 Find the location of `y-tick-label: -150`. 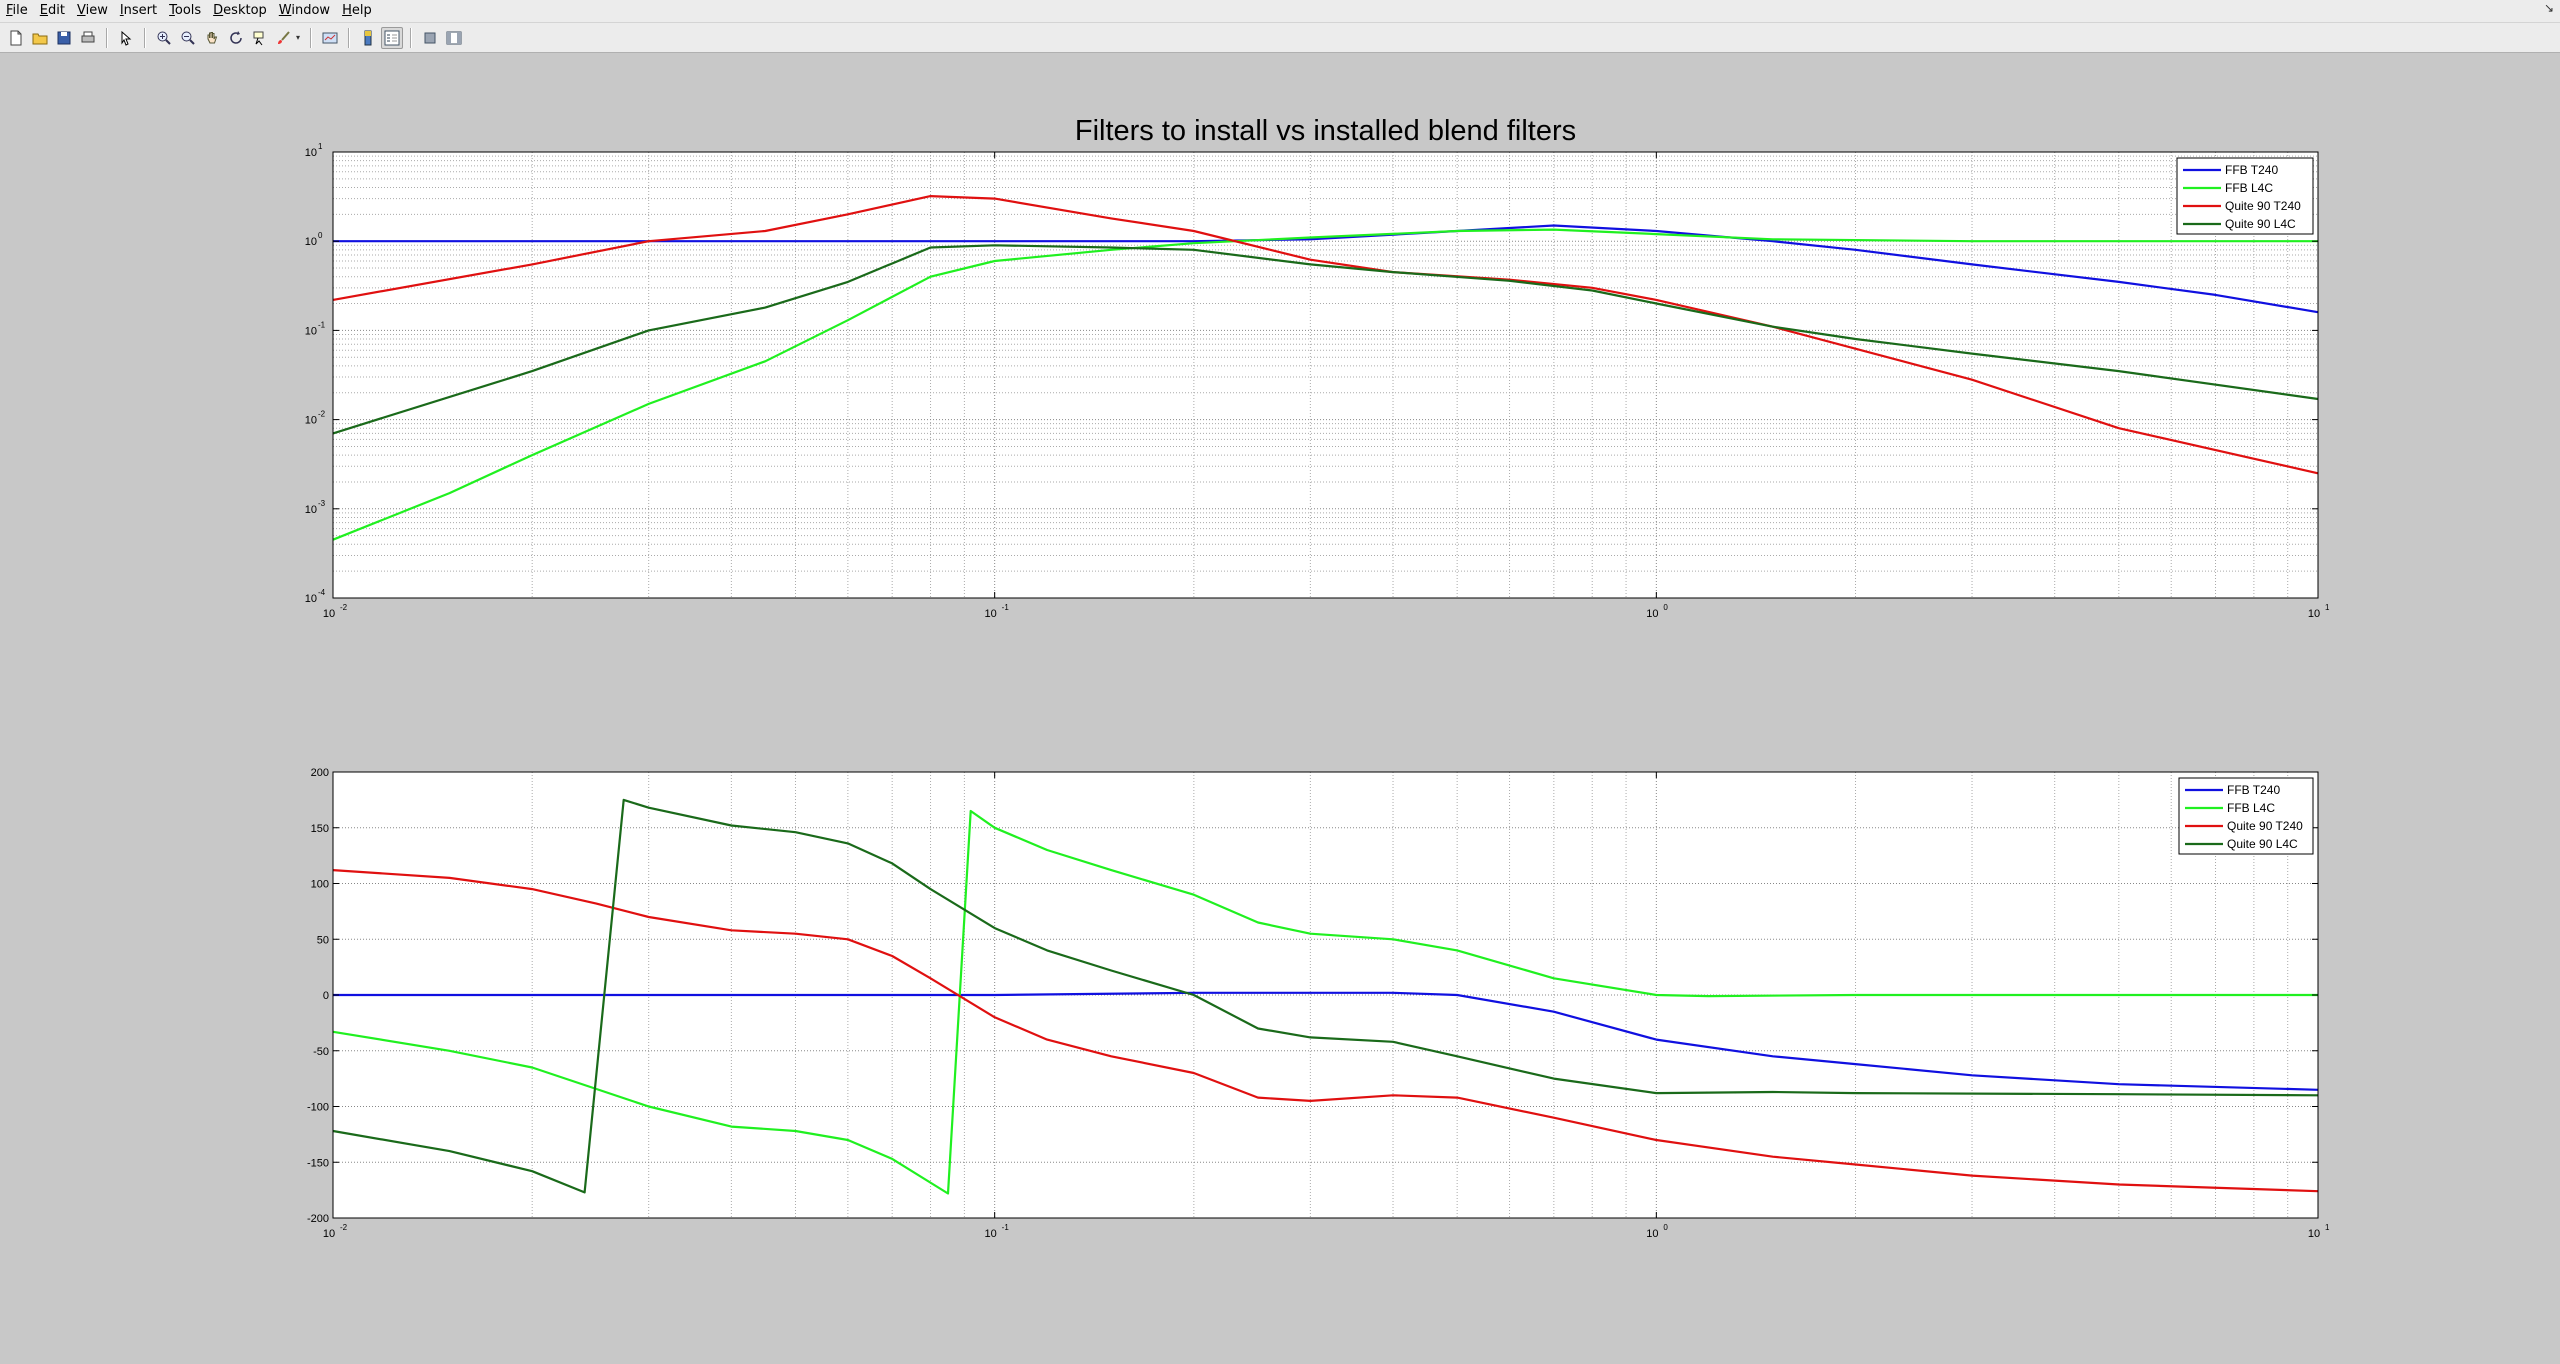

y-tick-label: -150 is located at coordinates (318, 1163).